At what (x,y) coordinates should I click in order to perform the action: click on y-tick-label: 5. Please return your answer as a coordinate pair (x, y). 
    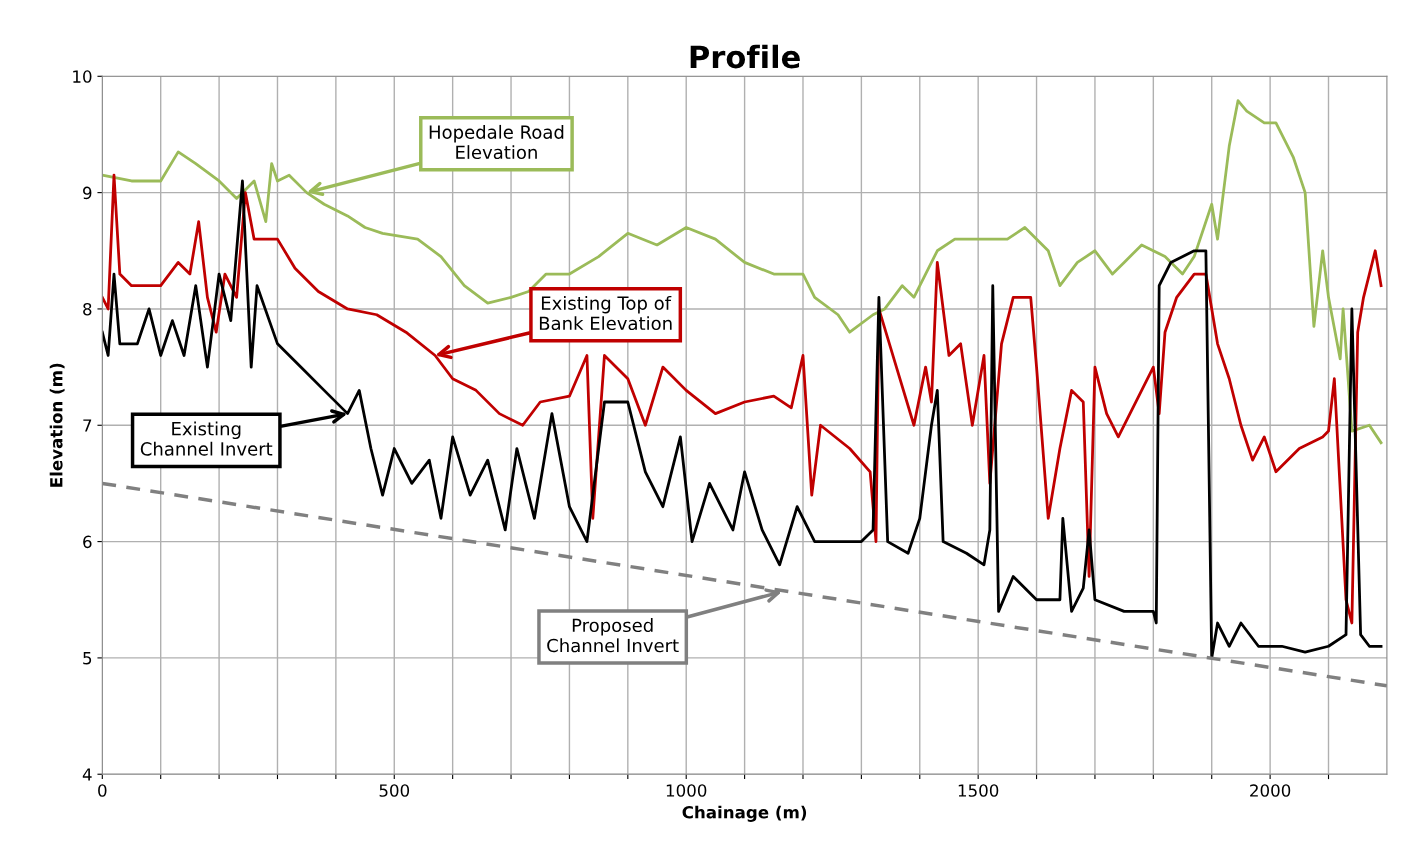
    Looking at the image, I should click on (87, 658).